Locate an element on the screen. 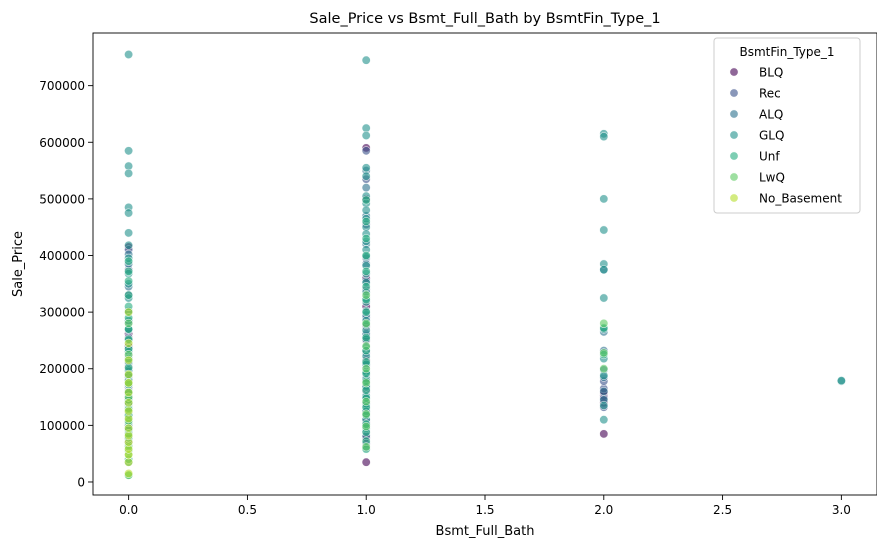  y-tick-label: 500000 is located at coordinates (62, 199).